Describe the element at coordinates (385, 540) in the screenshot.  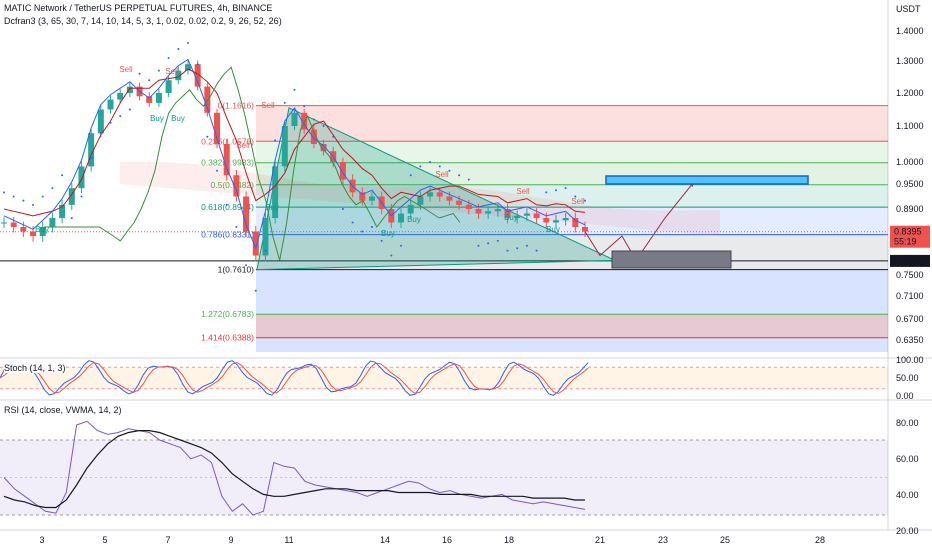
I see `time-axis-label: 14` at that location.